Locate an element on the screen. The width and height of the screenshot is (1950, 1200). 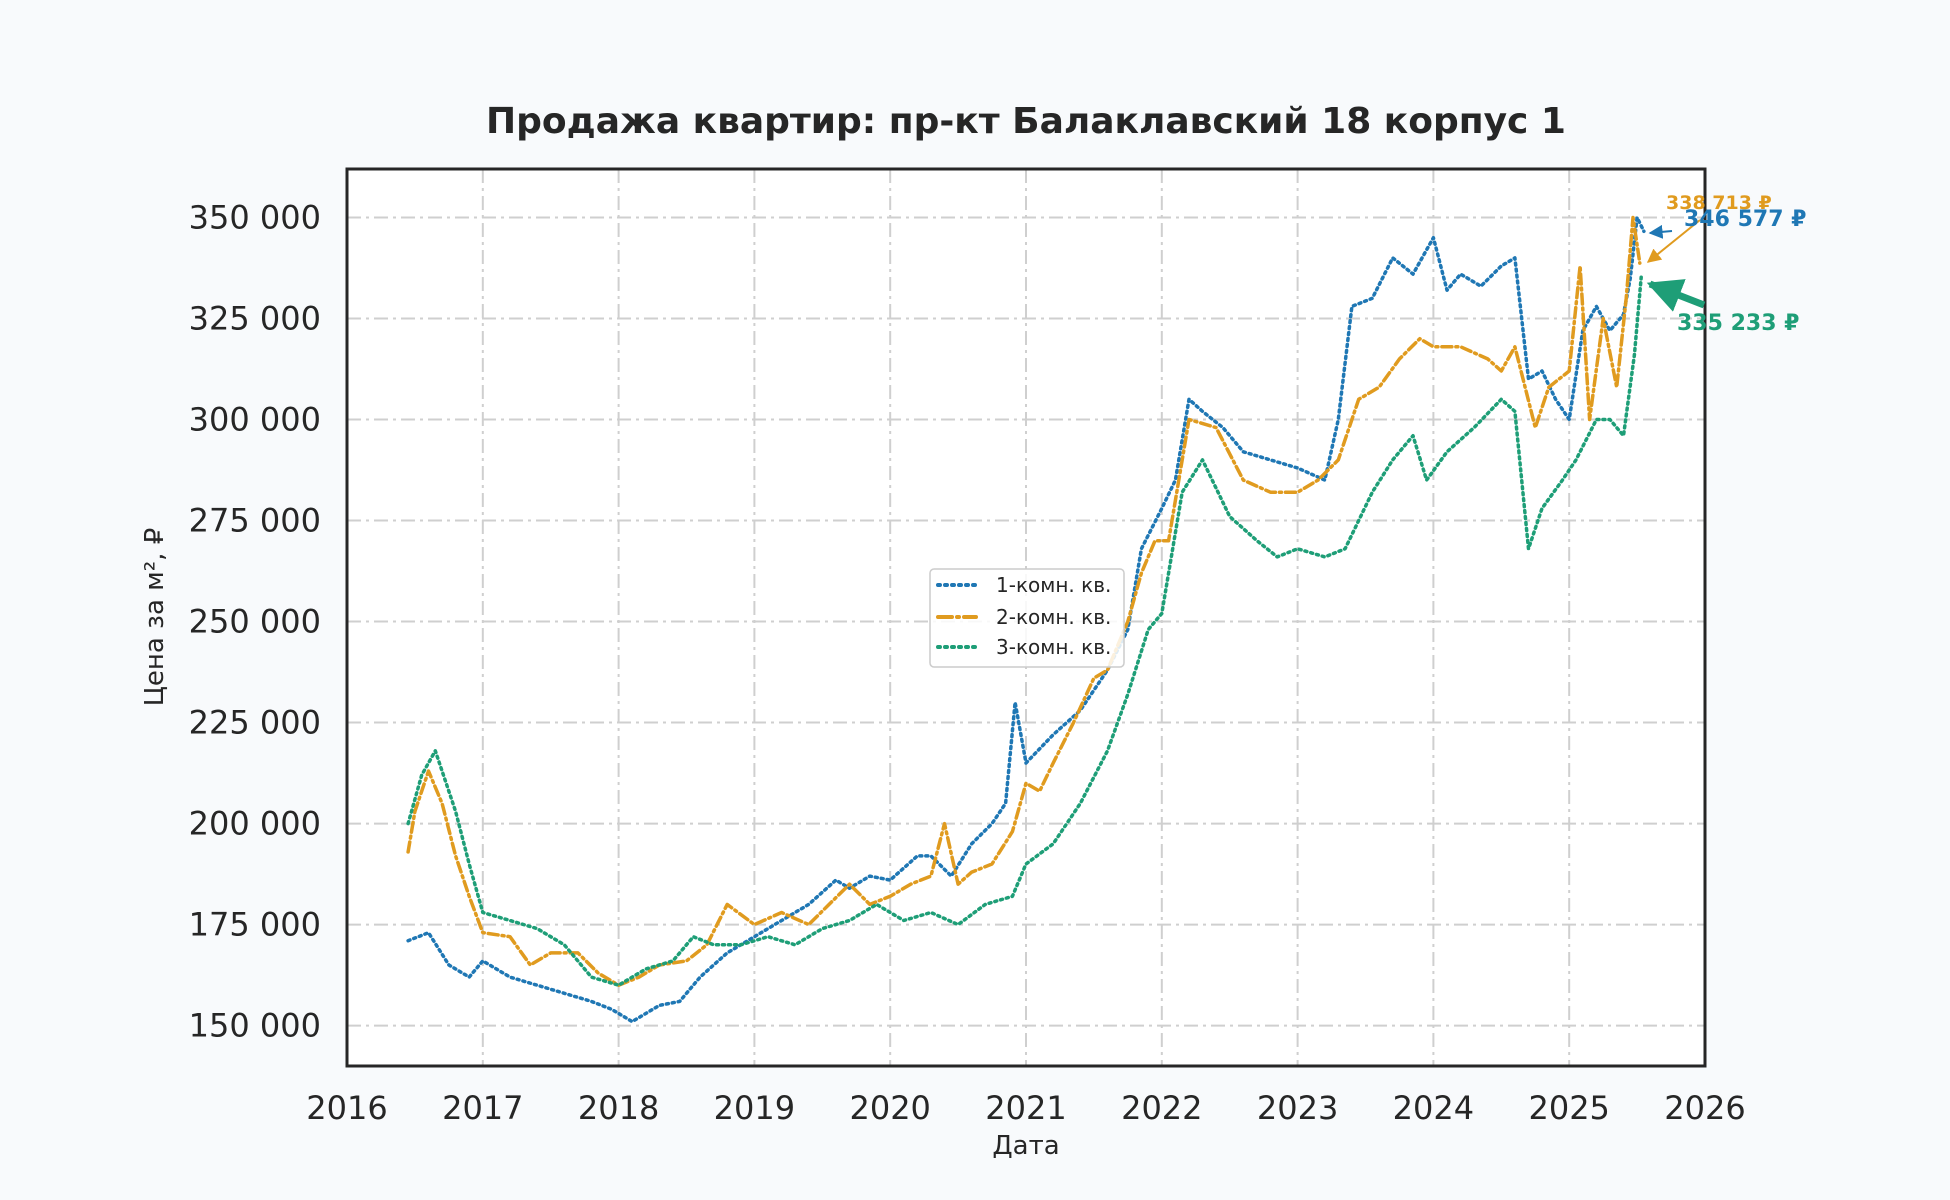
x-tick-label: 2020 is located at coordinates (889, 1108).